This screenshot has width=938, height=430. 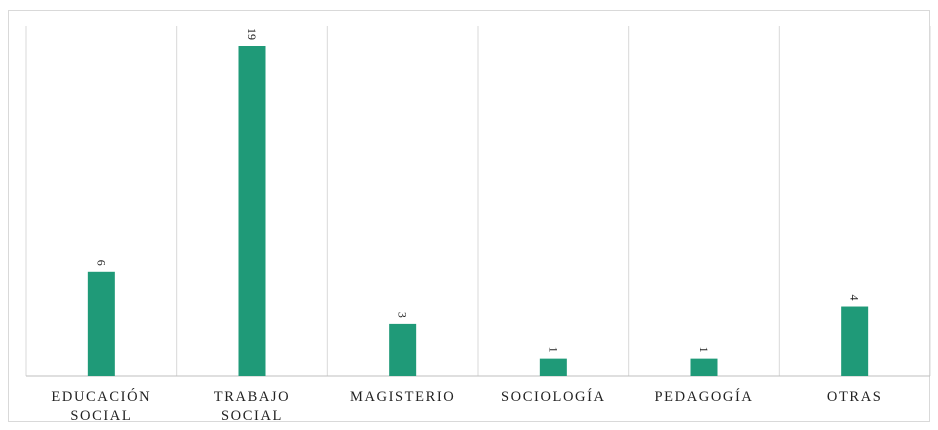 What do you see at coordinates (403, 315) in the screenshot?
I see `data-label: 3` at bounding box center [403, 315].